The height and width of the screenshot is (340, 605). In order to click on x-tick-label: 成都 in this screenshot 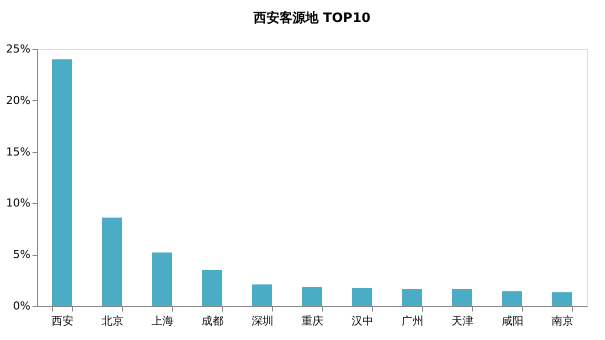, I will do `click(213, 321)`.